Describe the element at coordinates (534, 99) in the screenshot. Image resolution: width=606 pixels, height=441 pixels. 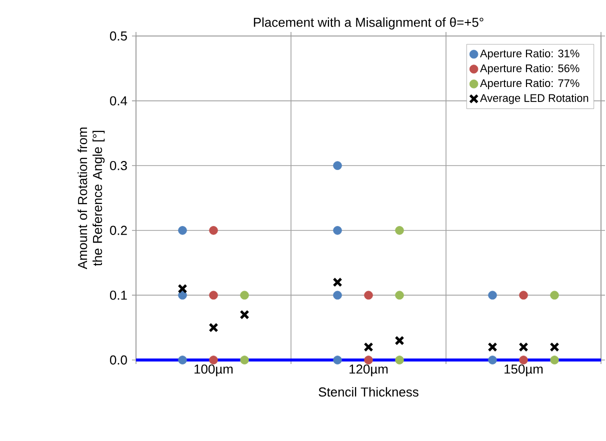
I see `legend-label: Average LED Rotation` at that location.